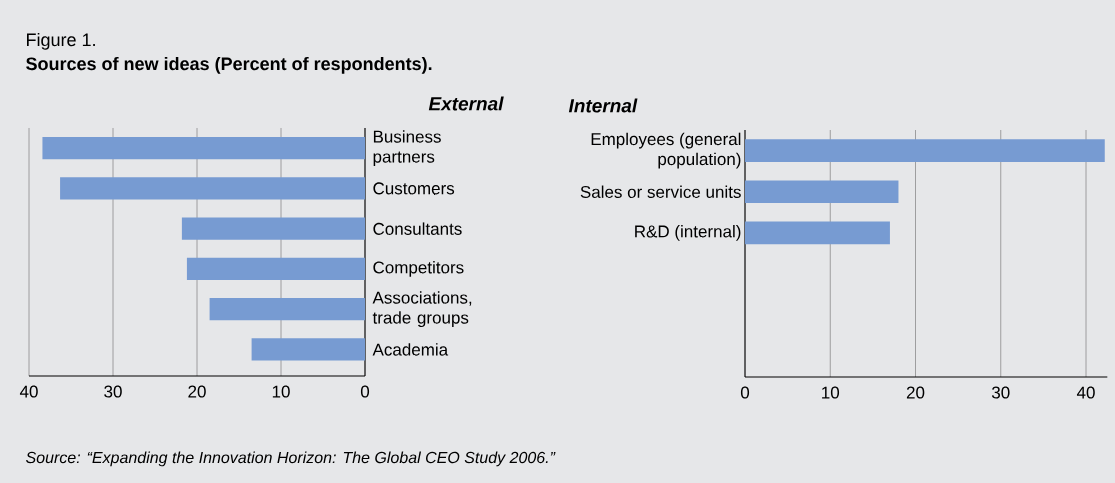 The width and height of the screenshot is (1115, 483). I want to click on y-tick-label: R&D (internal), so click(688, 233).